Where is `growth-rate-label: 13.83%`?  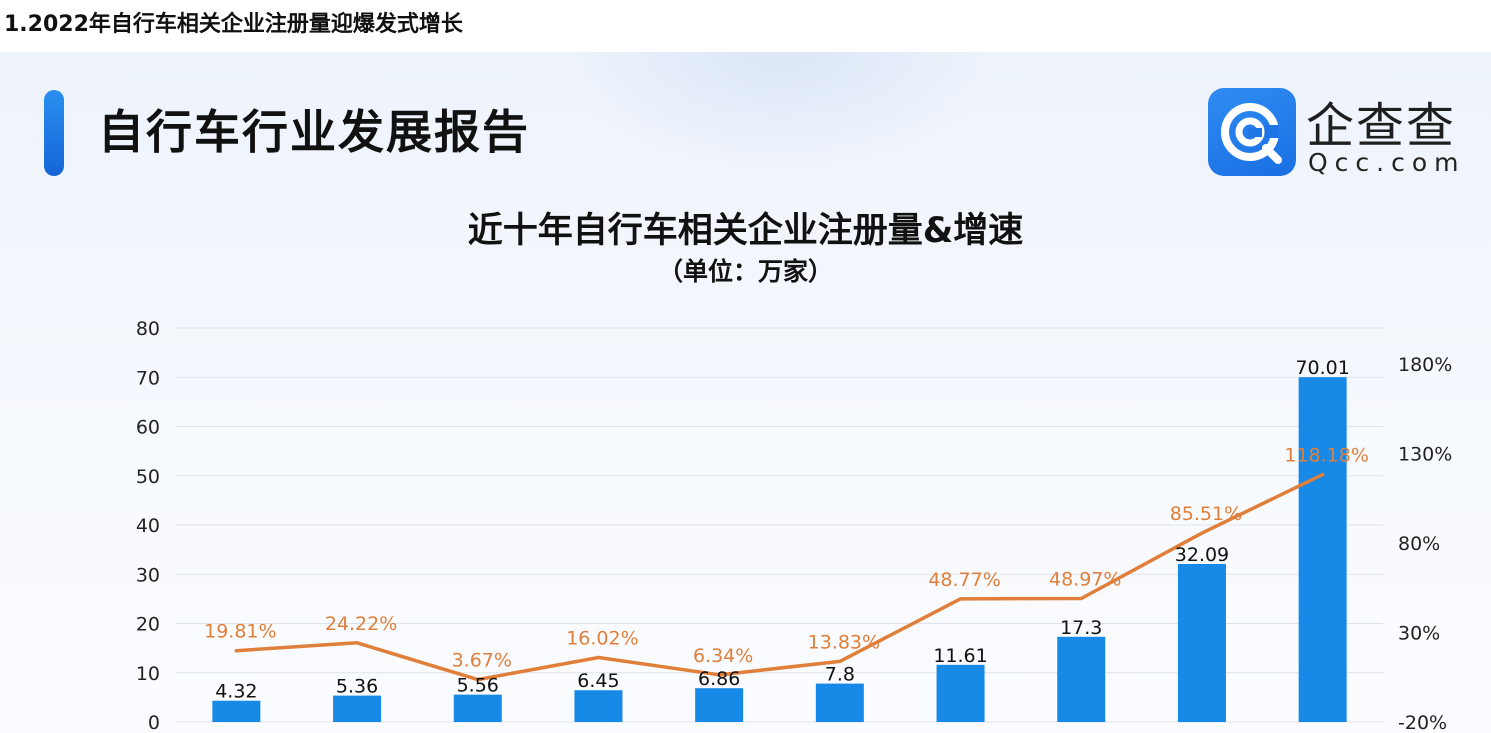
growth-rate-label: 13.83% is located at coordinates (844, 642).